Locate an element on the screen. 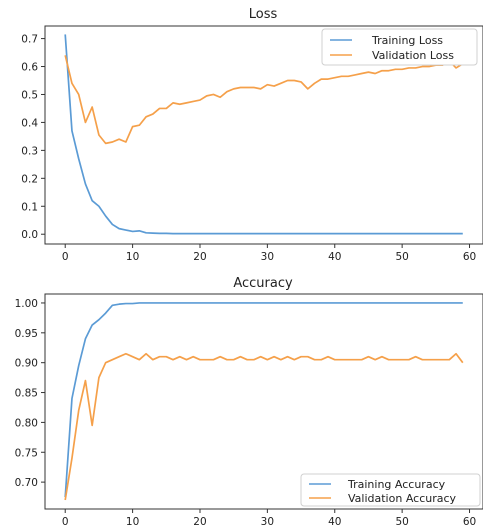  loss-y-tick-label: 0.2 is located at coordinates (29, 179).